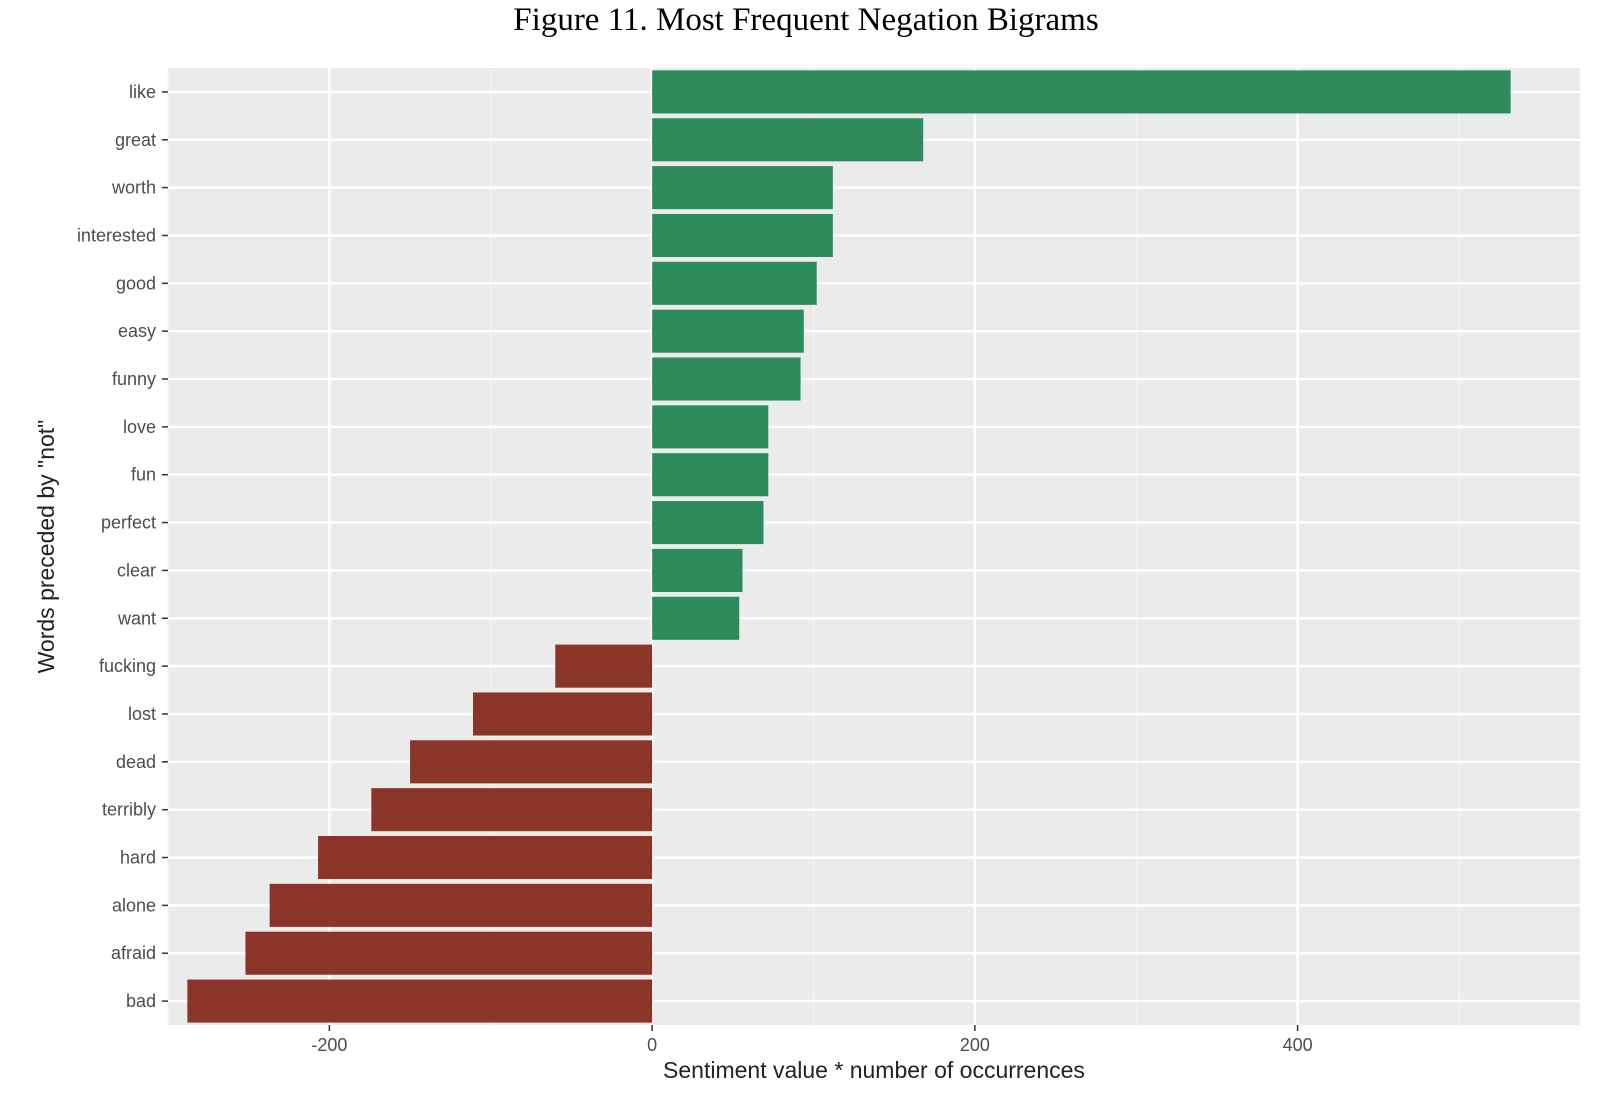  Describe the element at coordinates (128, 523) in the screenshot. I see `y-tick-label: perfect` at that location.